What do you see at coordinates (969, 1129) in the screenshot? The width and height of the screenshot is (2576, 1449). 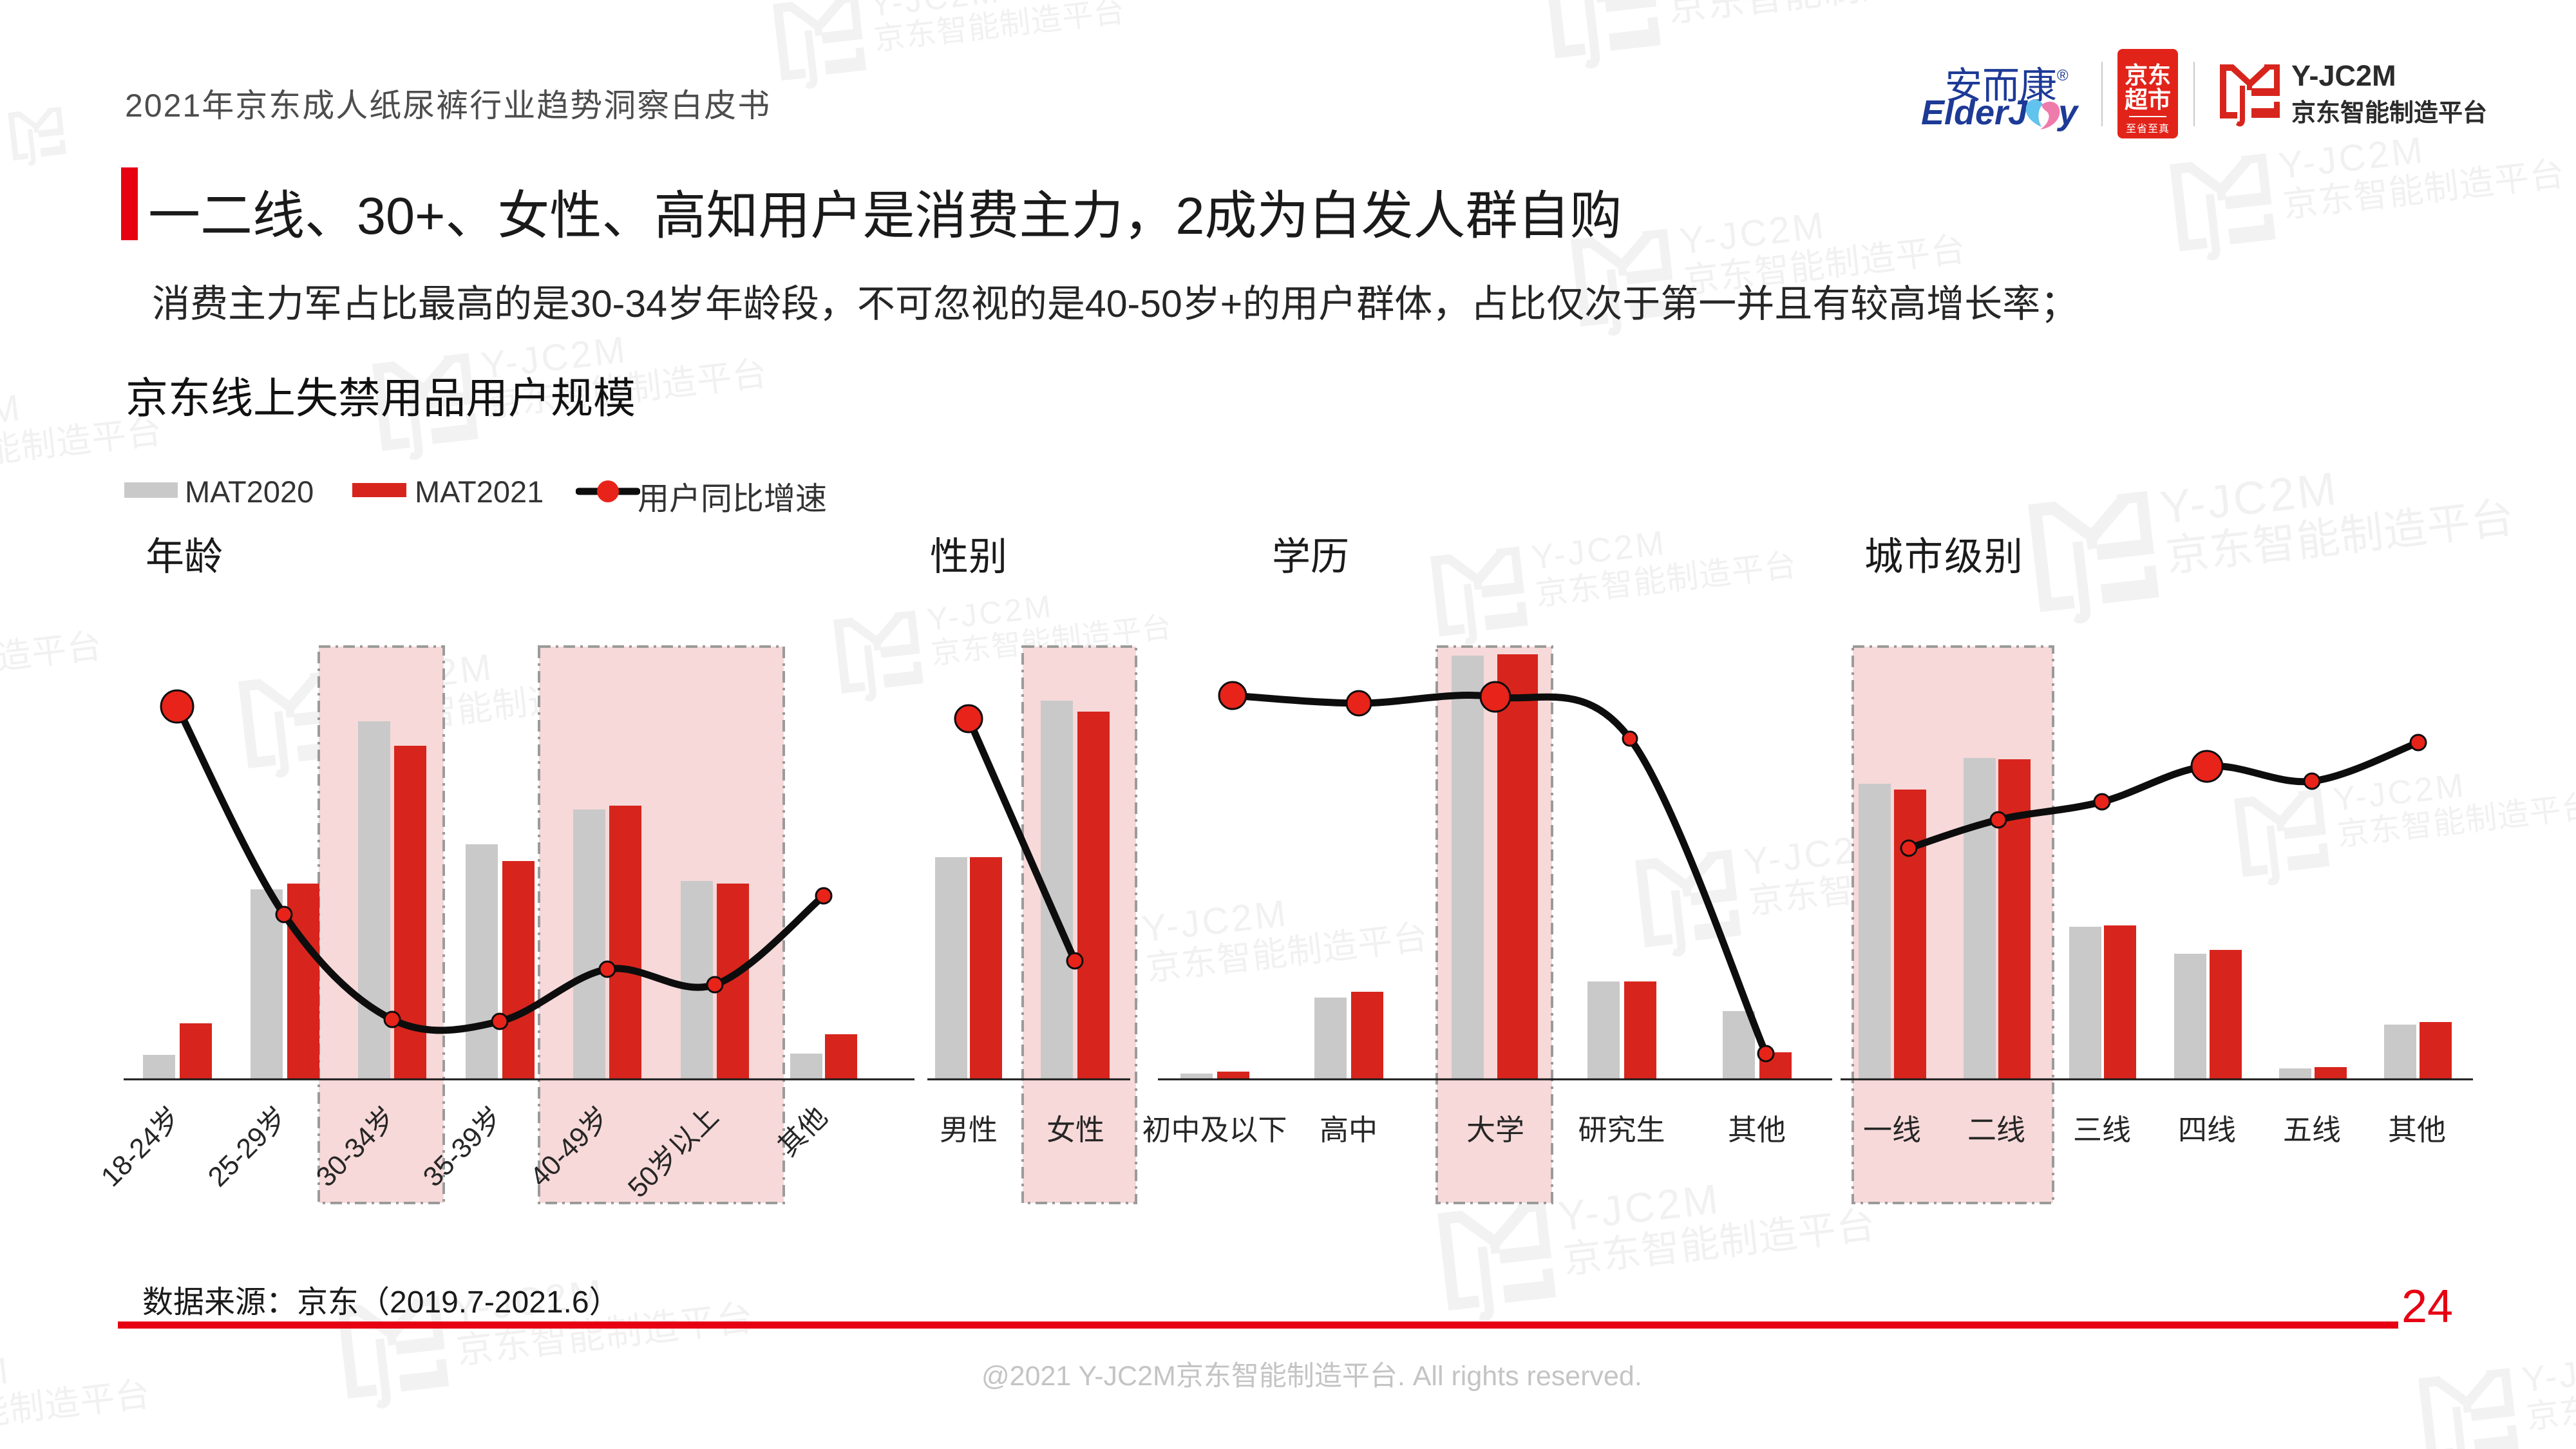 I see `svg-text: 男性` at bounding box center [969, 1129].